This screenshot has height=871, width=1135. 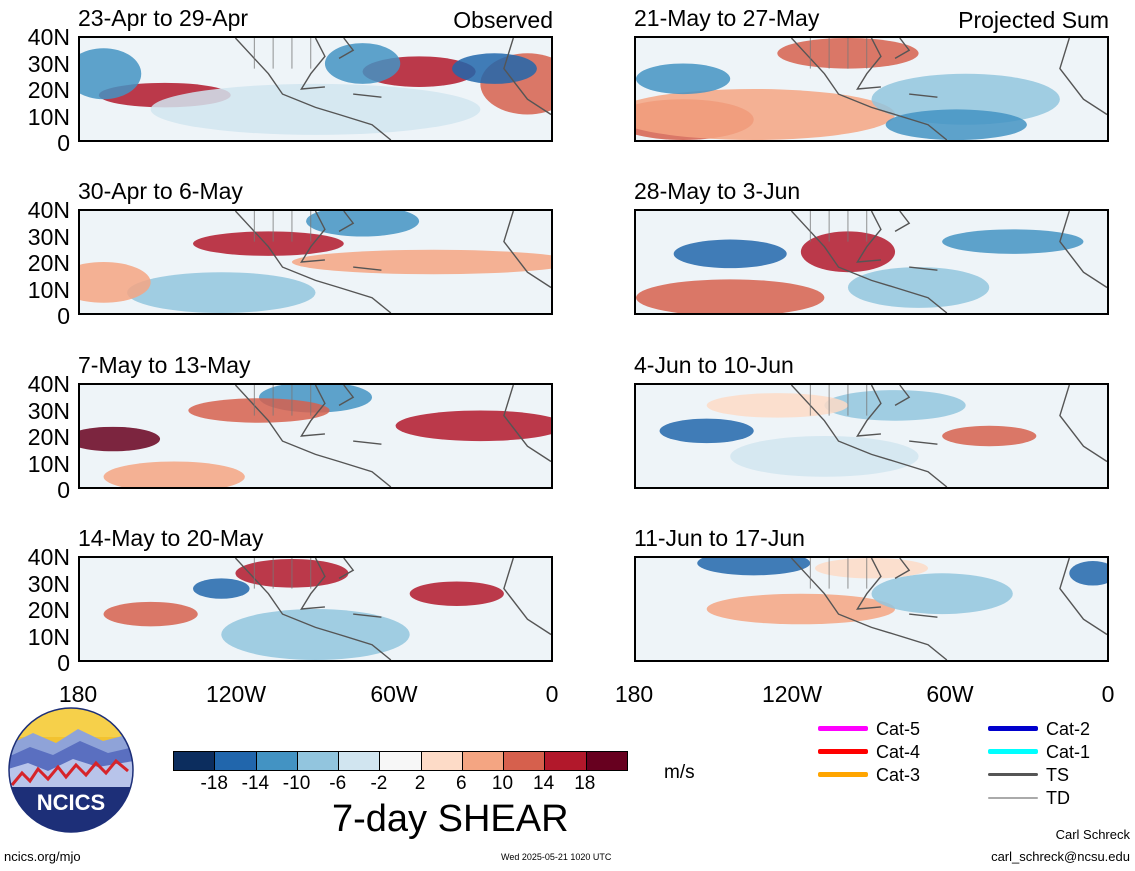 I want to click on colorbar-tick: -2, so click(x=379, y=783).